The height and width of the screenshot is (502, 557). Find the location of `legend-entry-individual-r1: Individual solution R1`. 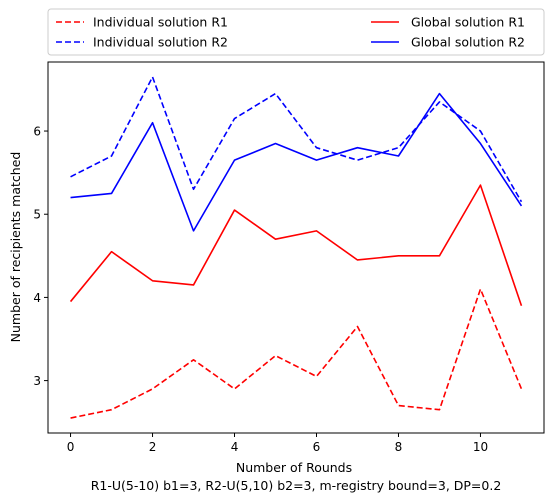

legend-entry-individual-r1: Individual solution R1 is located at coordinates (142, 22).